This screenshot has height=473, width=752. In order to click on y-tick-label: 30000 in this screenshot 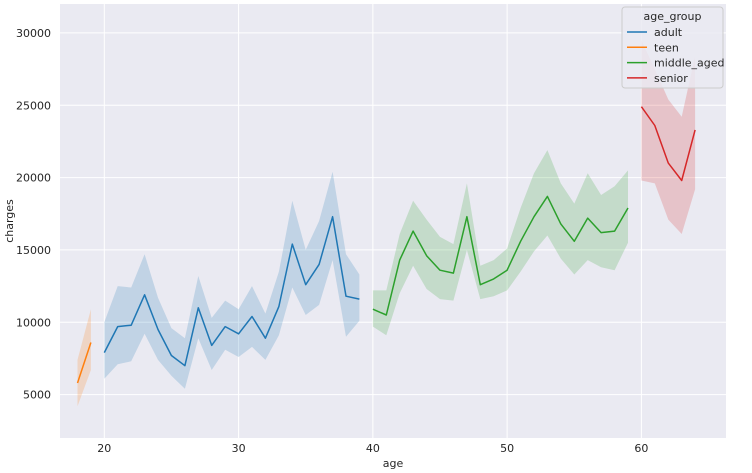, I will do `click(33, 33)`.